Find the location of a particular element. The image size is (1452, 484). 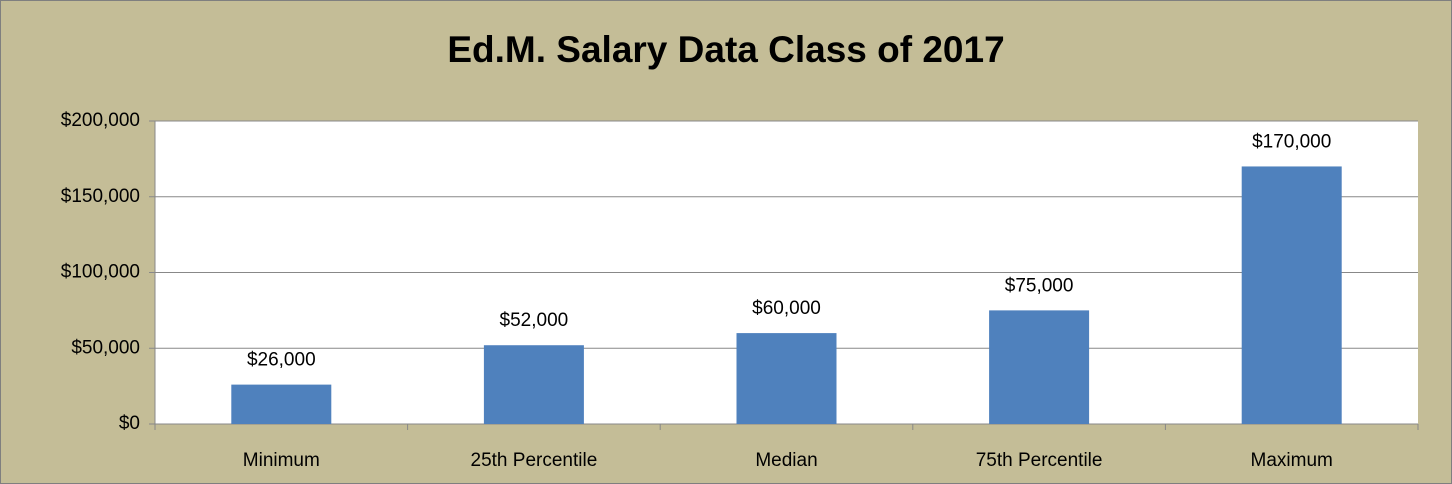

data-label: $26,000 is located at coordinates (281, 360).